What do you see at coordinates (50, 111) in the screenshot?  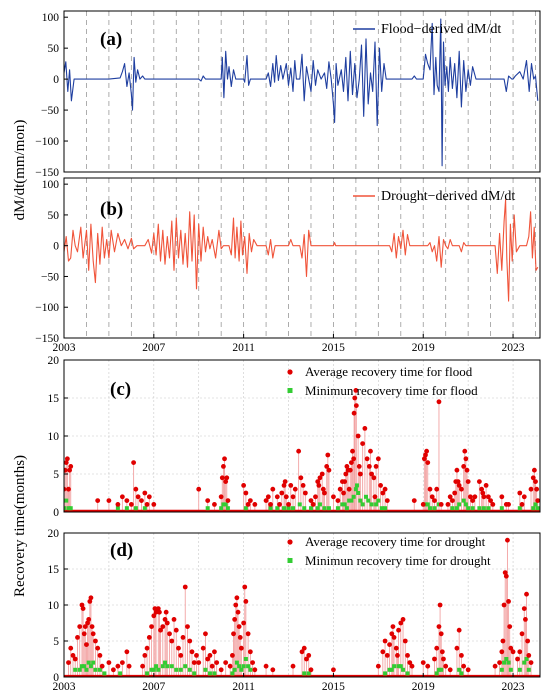 I see `y-tick-label: −50` at bounding box center [50, 111].